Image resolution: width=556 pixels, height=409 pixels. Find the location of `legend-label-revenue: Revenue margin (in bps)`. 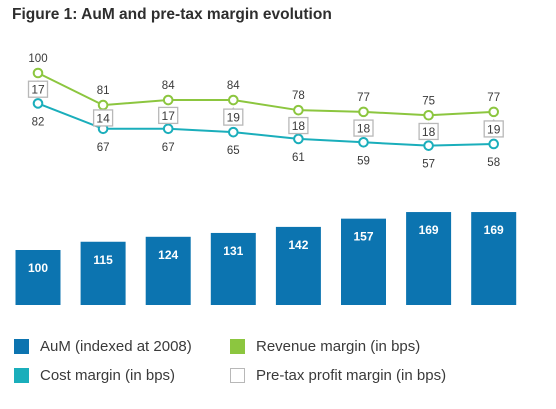

legend-label-revenue: Revenue margin (in bps) is located at coordinates (338, 346).